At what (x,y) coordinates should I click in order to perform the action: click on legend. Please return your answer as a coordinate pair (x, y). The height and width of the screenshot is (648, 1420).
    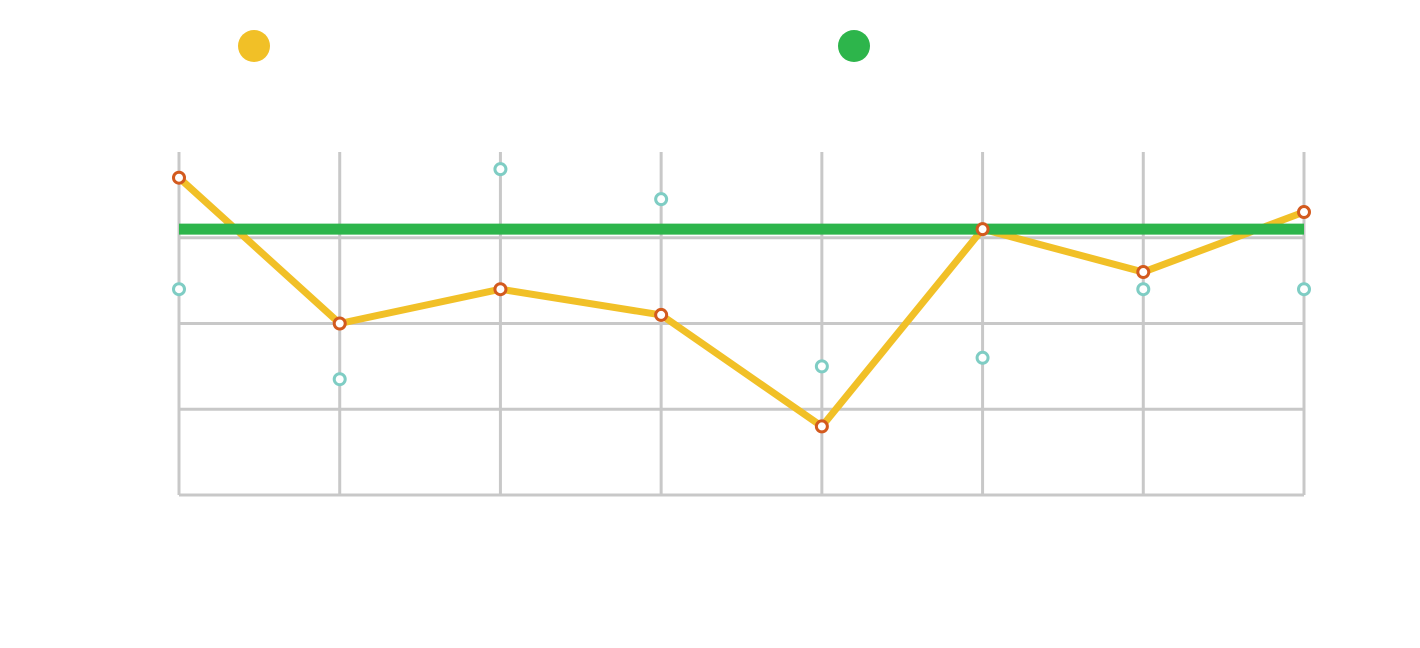
    Looking at the image, I should click on (554, 46).